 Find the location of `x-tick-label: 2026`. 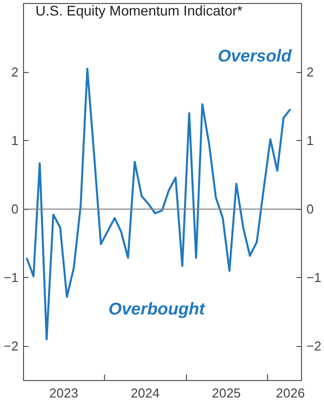

x-tick-label: 2026 is located at coordinates (290, 393).